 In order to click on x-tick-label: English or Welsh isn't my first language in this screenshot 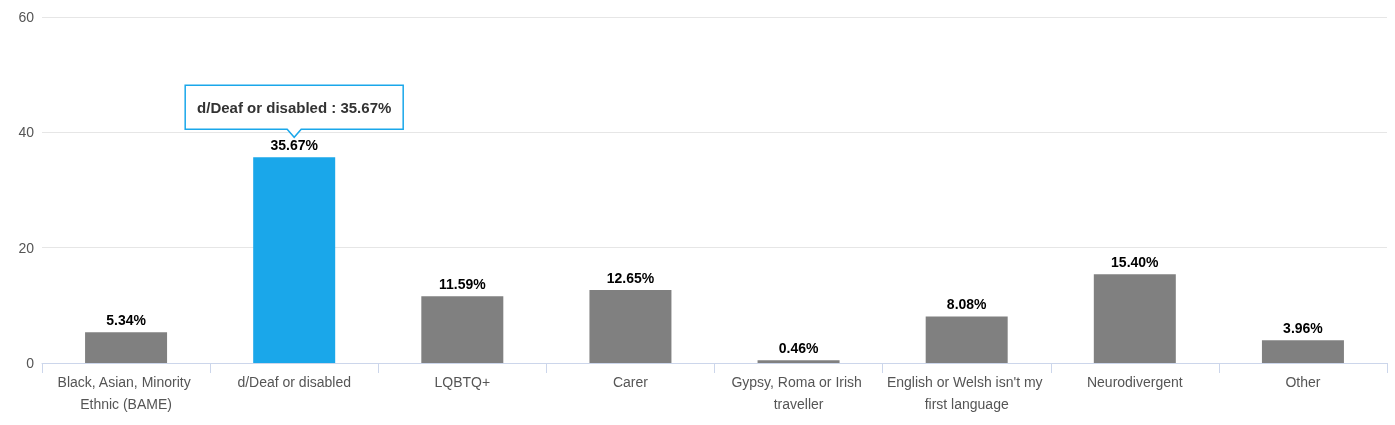, I will do `click(966, 393)`.